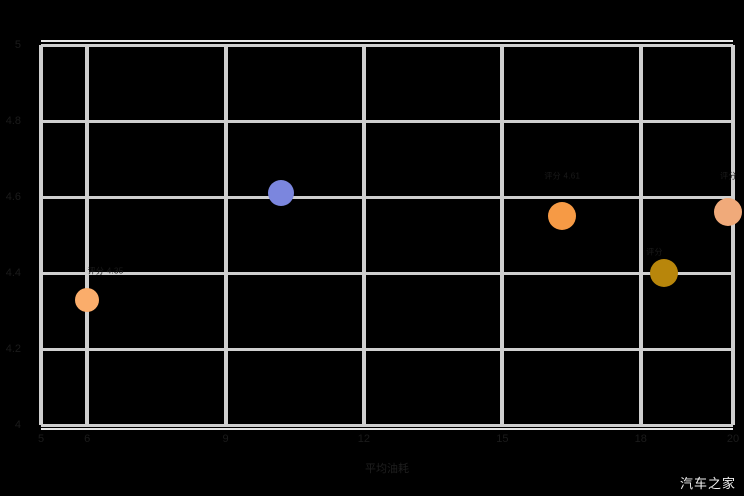 Image resolution: width=744 pixels, height=496 pixels. What do you see at coordinates (364, 439) in the screenshot?
I see `x-tick-label: 12` at bounding box center [364, 439].